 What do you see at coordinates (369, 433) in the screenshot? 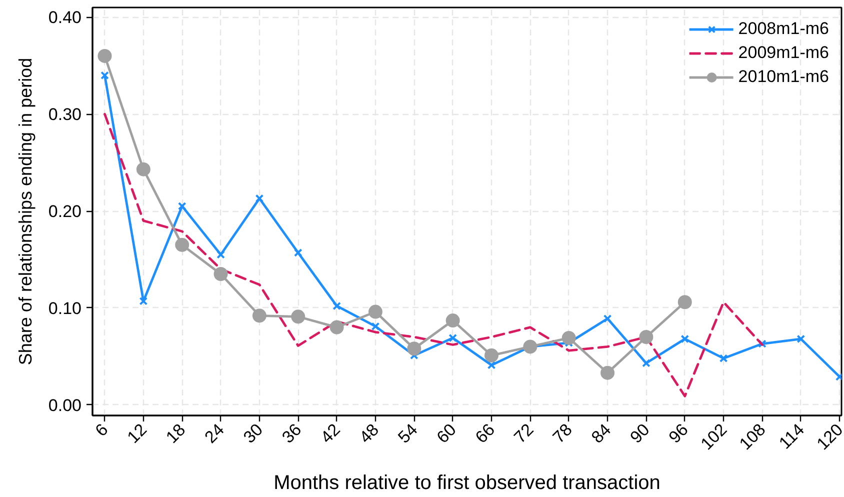
I see `x-tick-label: 48` at bounding box center [369, 433].